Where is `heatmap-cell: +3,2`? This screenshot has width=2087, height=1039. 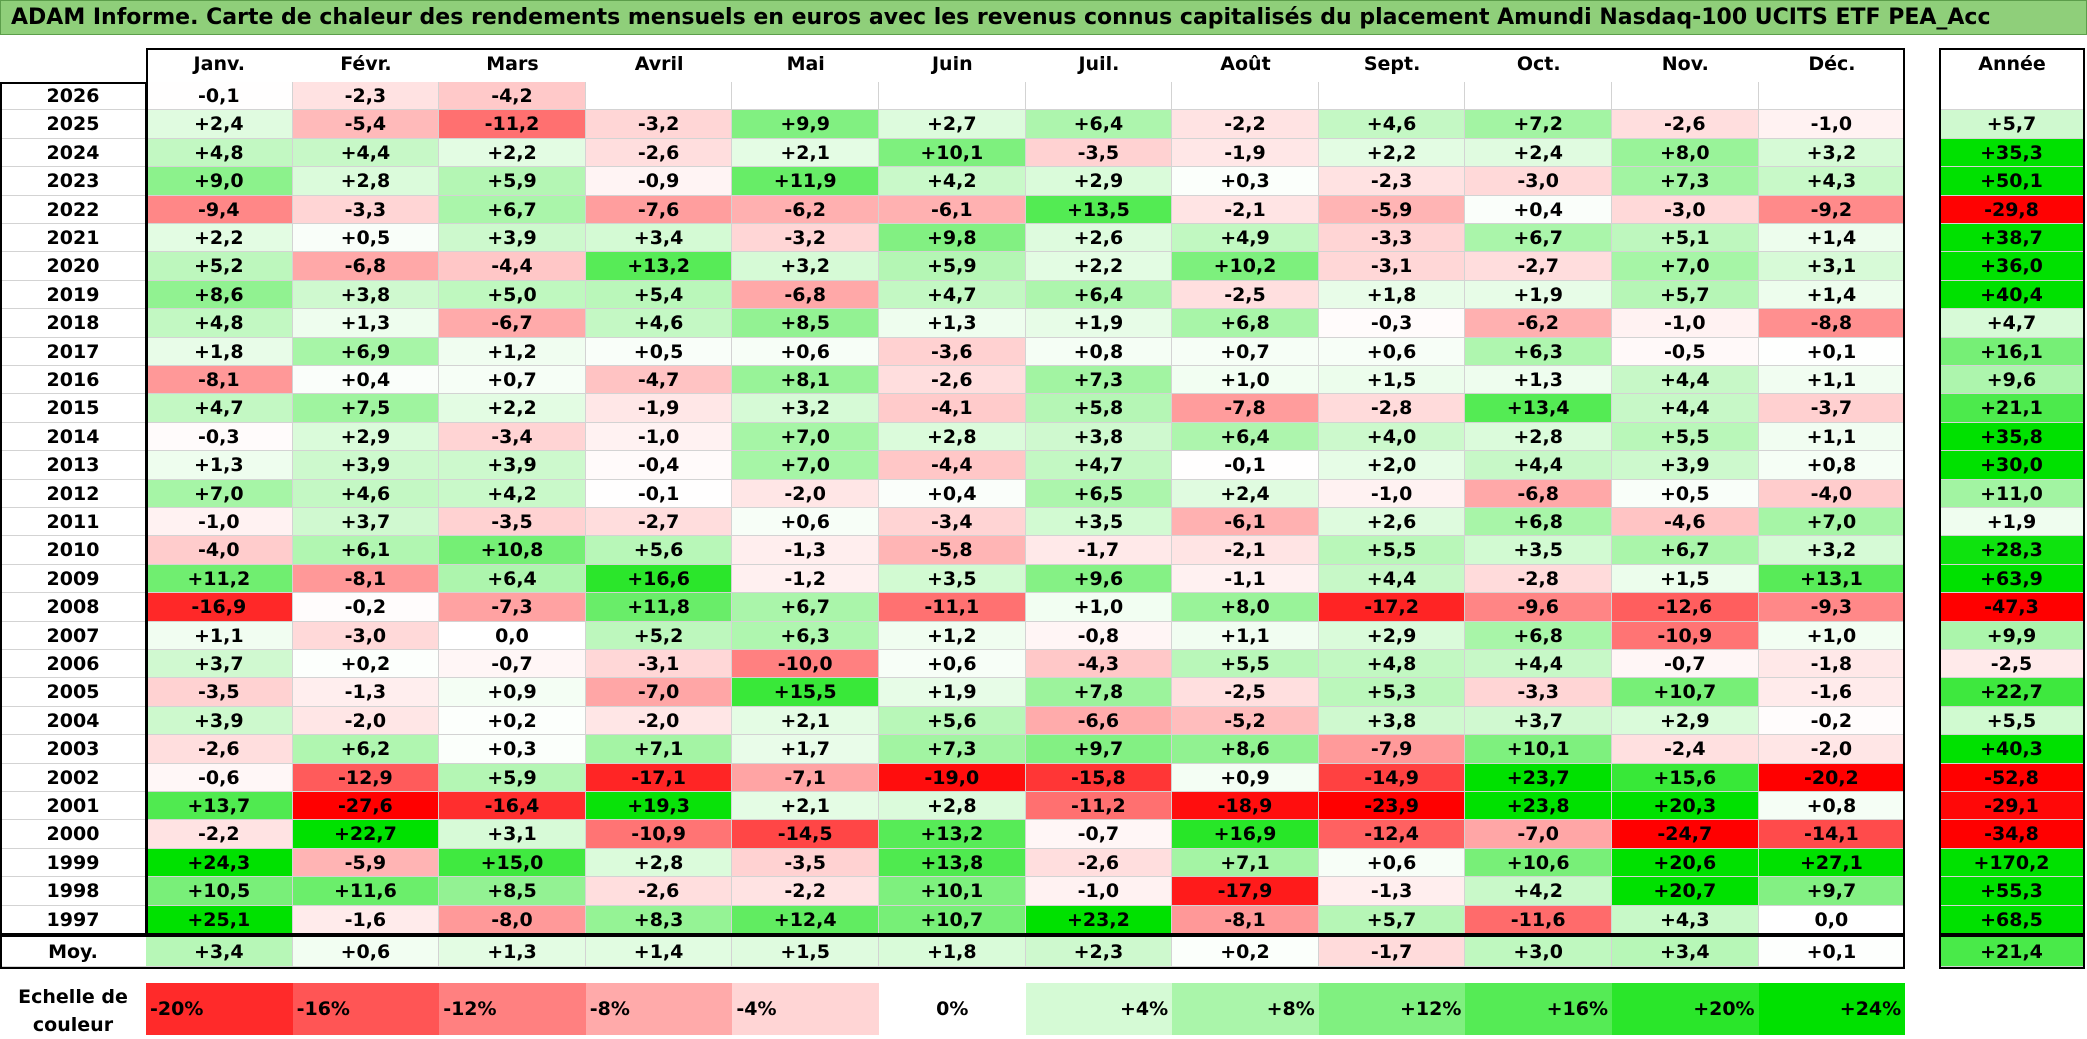
heatmap-cell: +3,2 is located at coordinates (1832, 153).